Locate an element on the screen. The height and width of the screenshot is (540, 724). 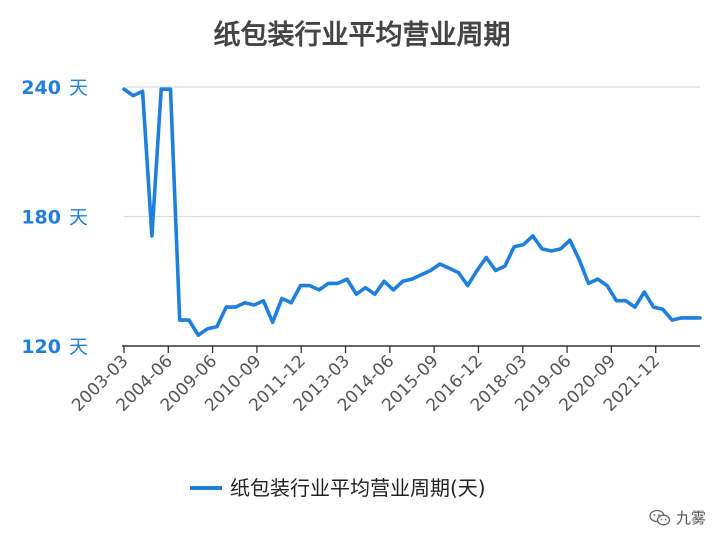
y-axis: 120 天 180 天 240 天 is located at coordinates (54, 217).